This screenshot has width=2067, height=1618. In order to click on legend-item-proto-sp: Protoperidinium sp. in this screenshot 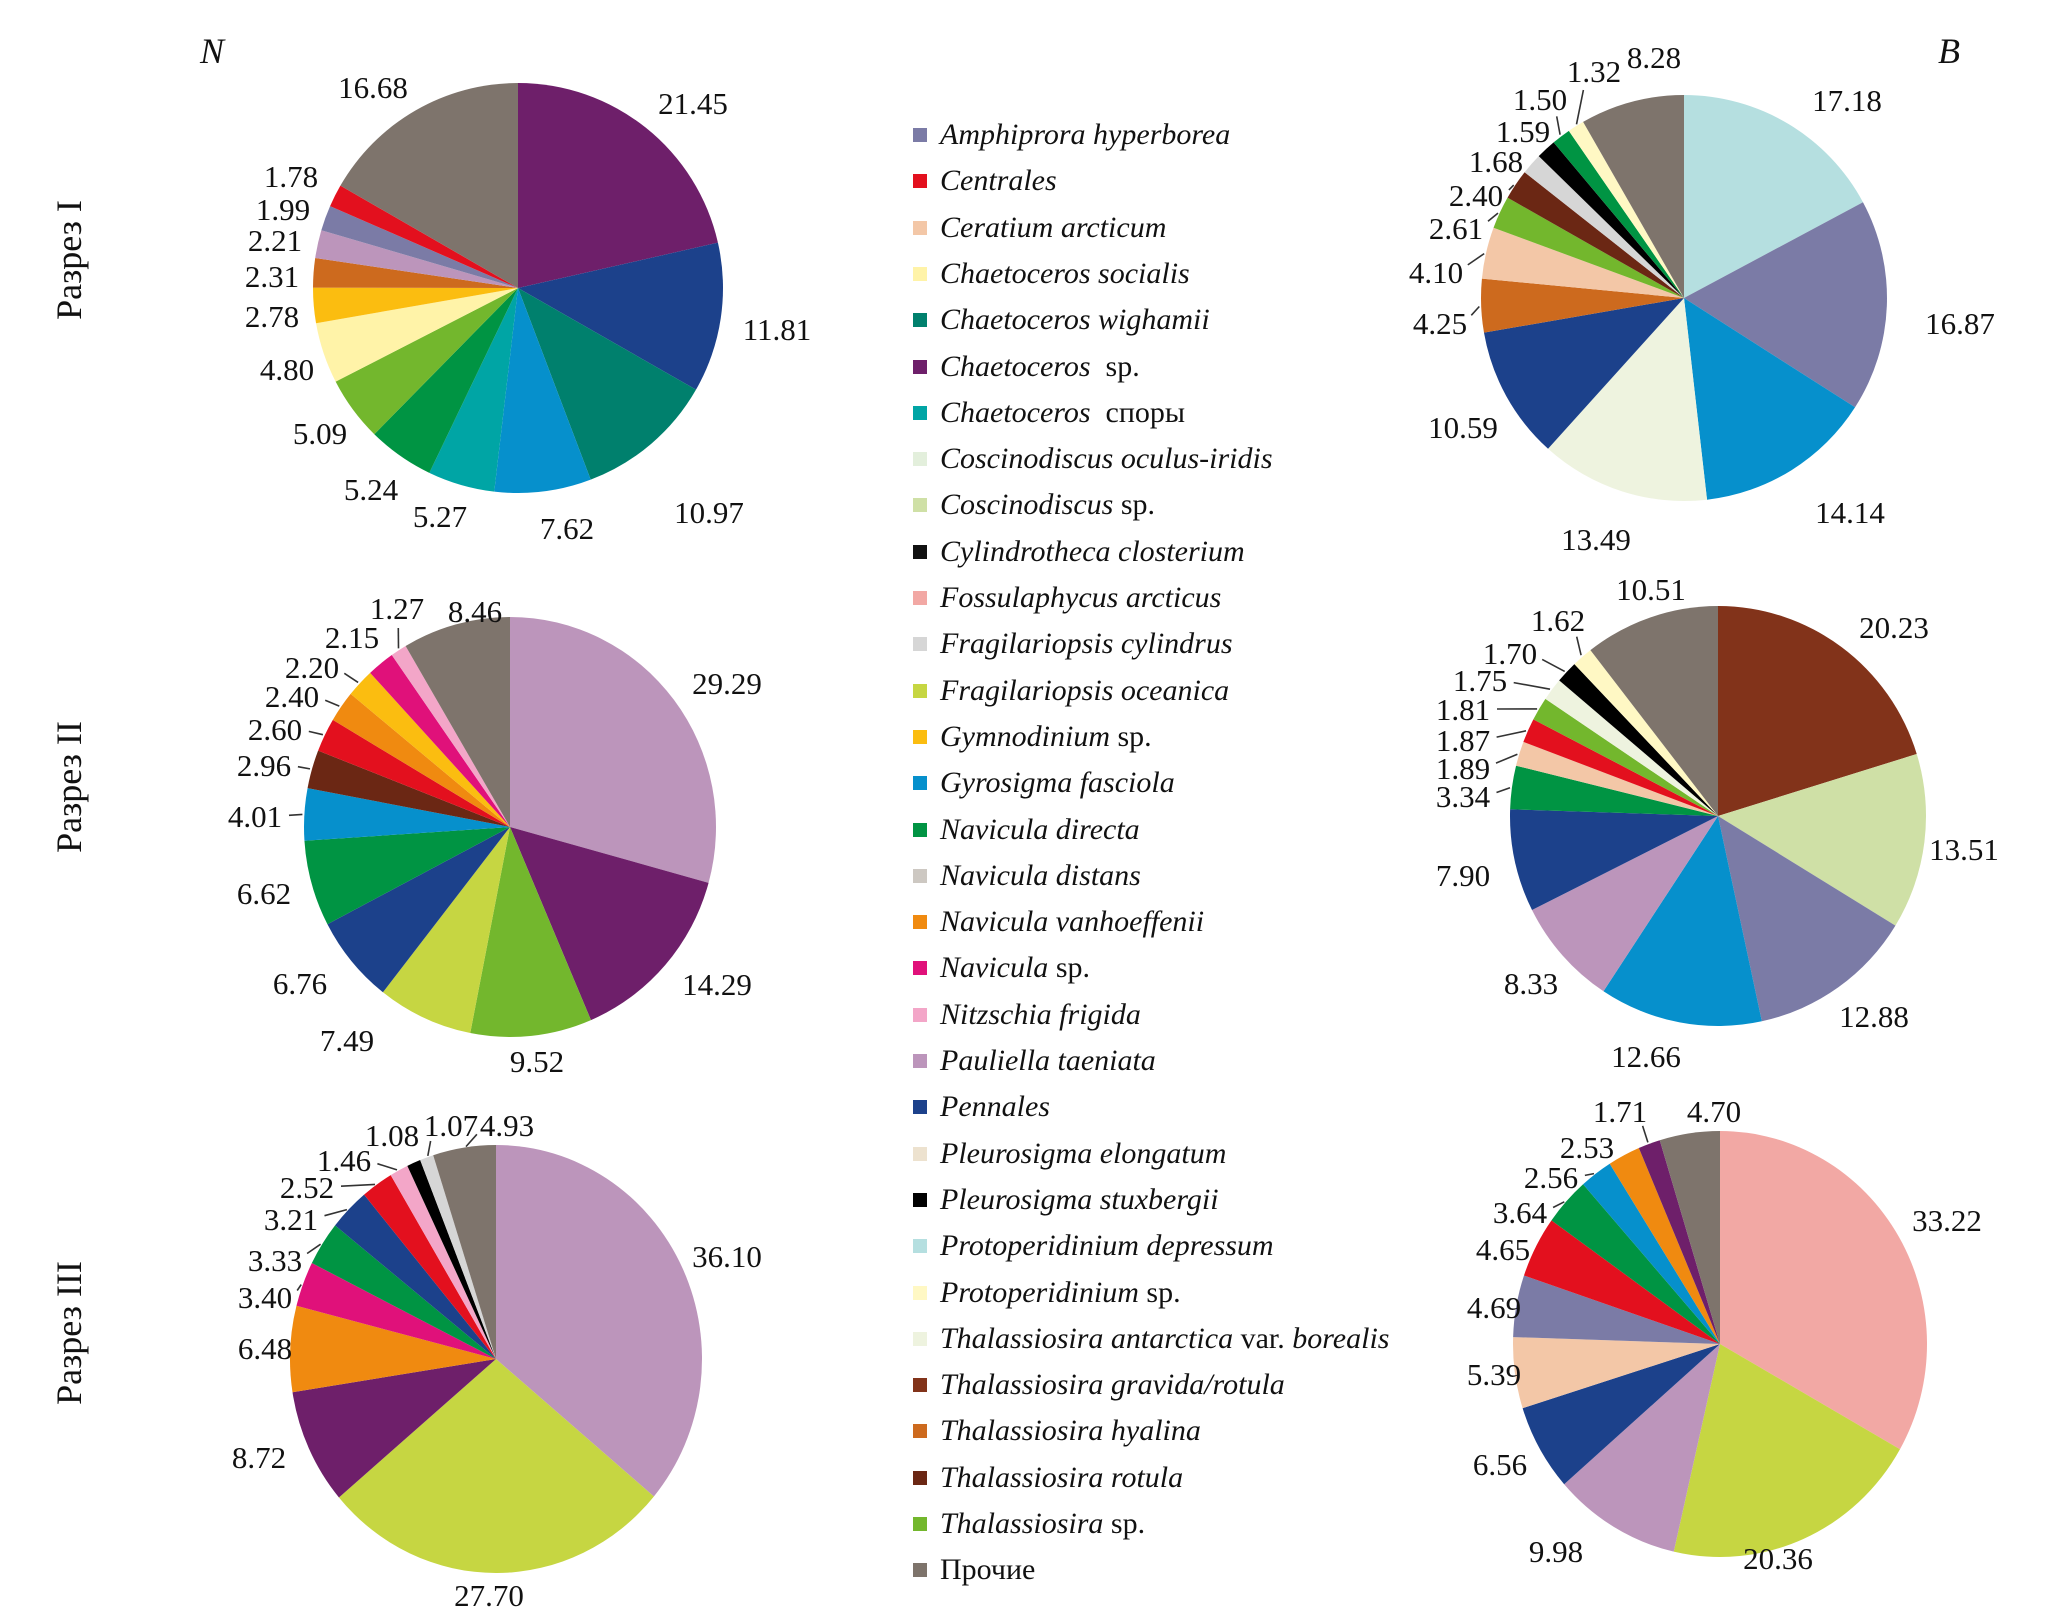, I will do `click(1047, 1293)`.